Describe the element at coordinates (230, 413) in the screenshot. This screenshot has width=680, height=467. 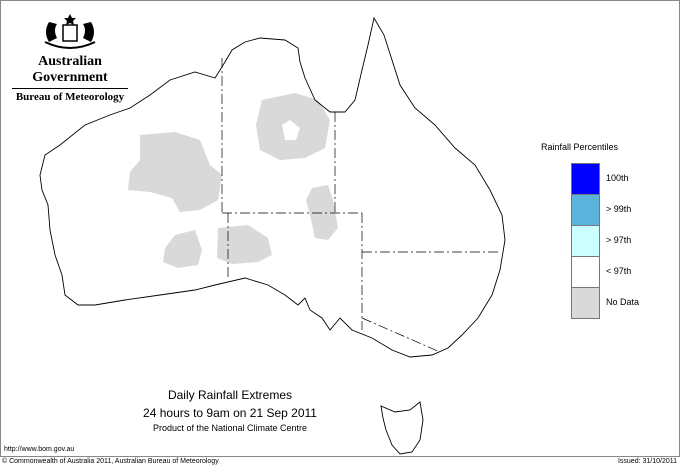
I see `map-period: 24 hours to 9am on 21 Sep 2011` at that location.